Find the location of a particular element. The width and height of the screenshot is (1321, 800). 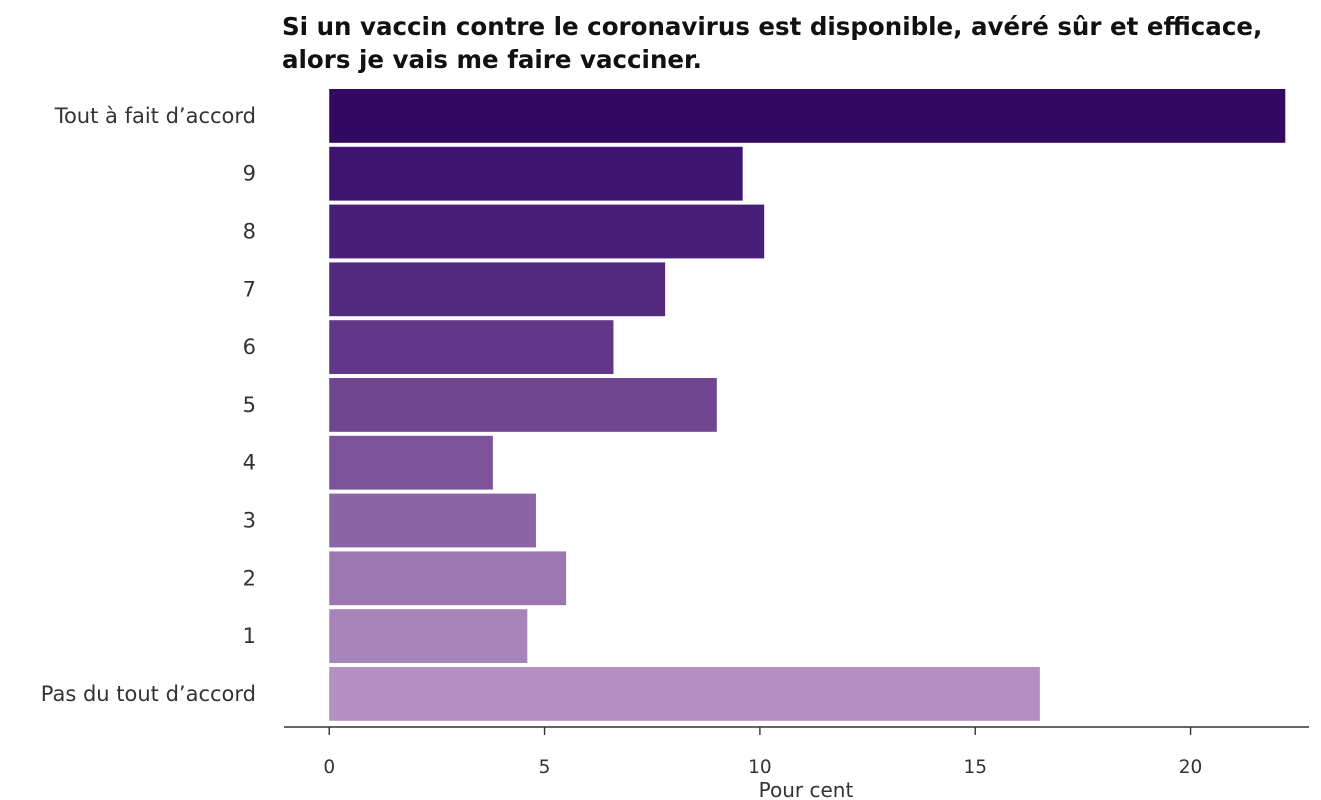

category-label-5: 5 is located at coordinates (249, 405).